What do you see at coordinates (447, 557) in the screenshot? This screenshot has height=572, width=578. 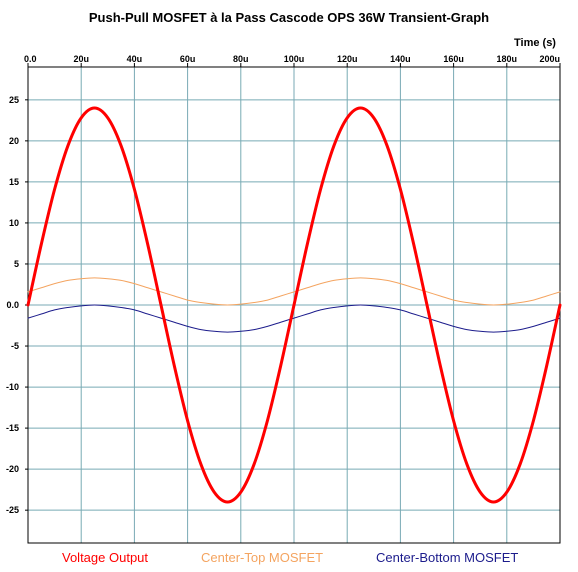 I see `legend-center-bottom-mosfet: Center-Bottom MOSFET` at bounding box center [447, 557].